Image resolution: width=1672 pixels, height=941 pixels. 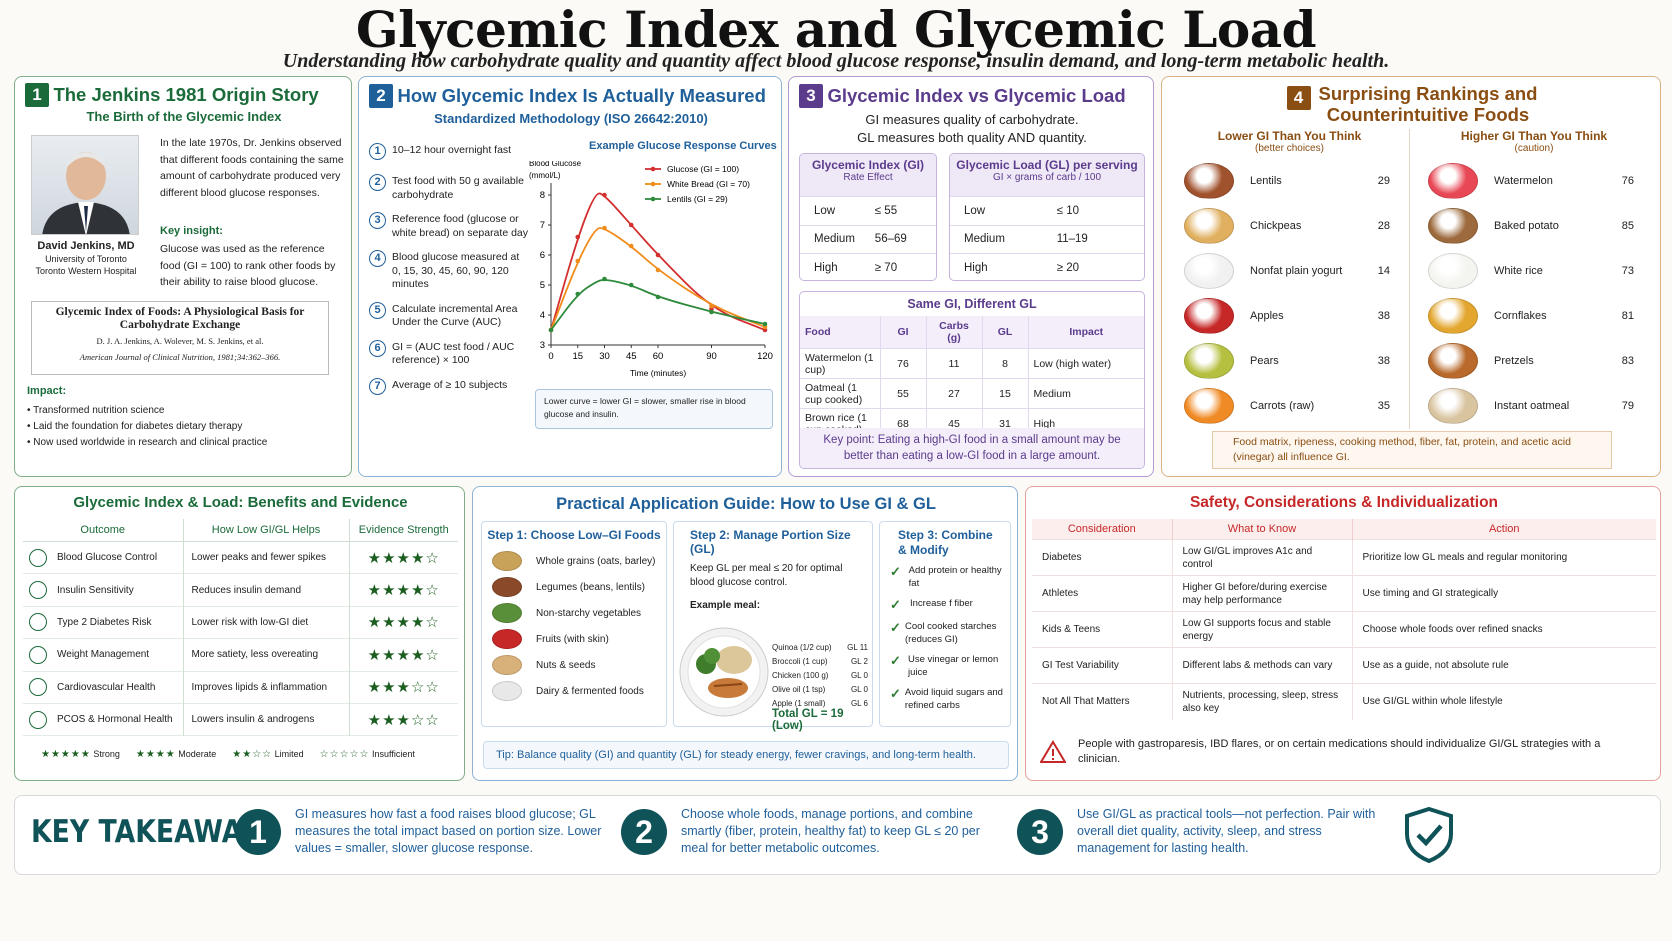 I want to click on benefit-text: Lowers insulin & androgens, so click(x=265, y=719).